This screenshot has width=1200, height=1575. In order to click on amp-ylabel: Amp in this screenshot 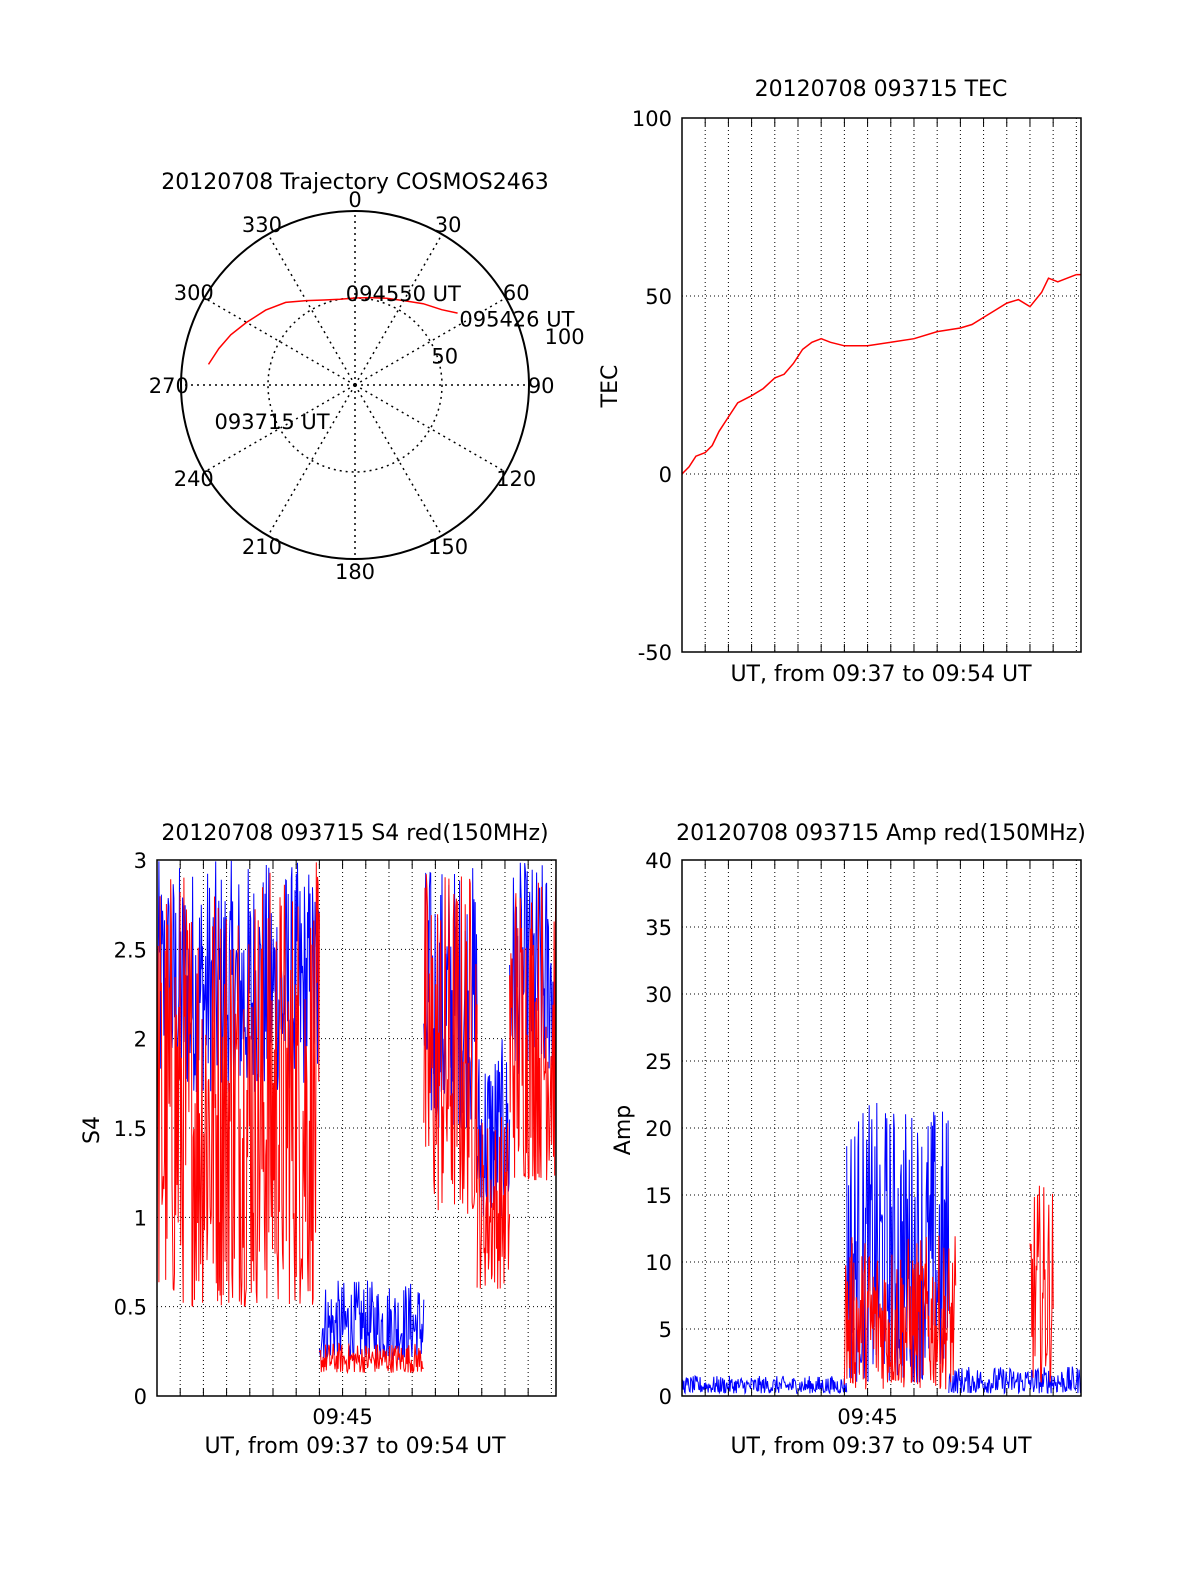, I will do `click(623, 1130)`.